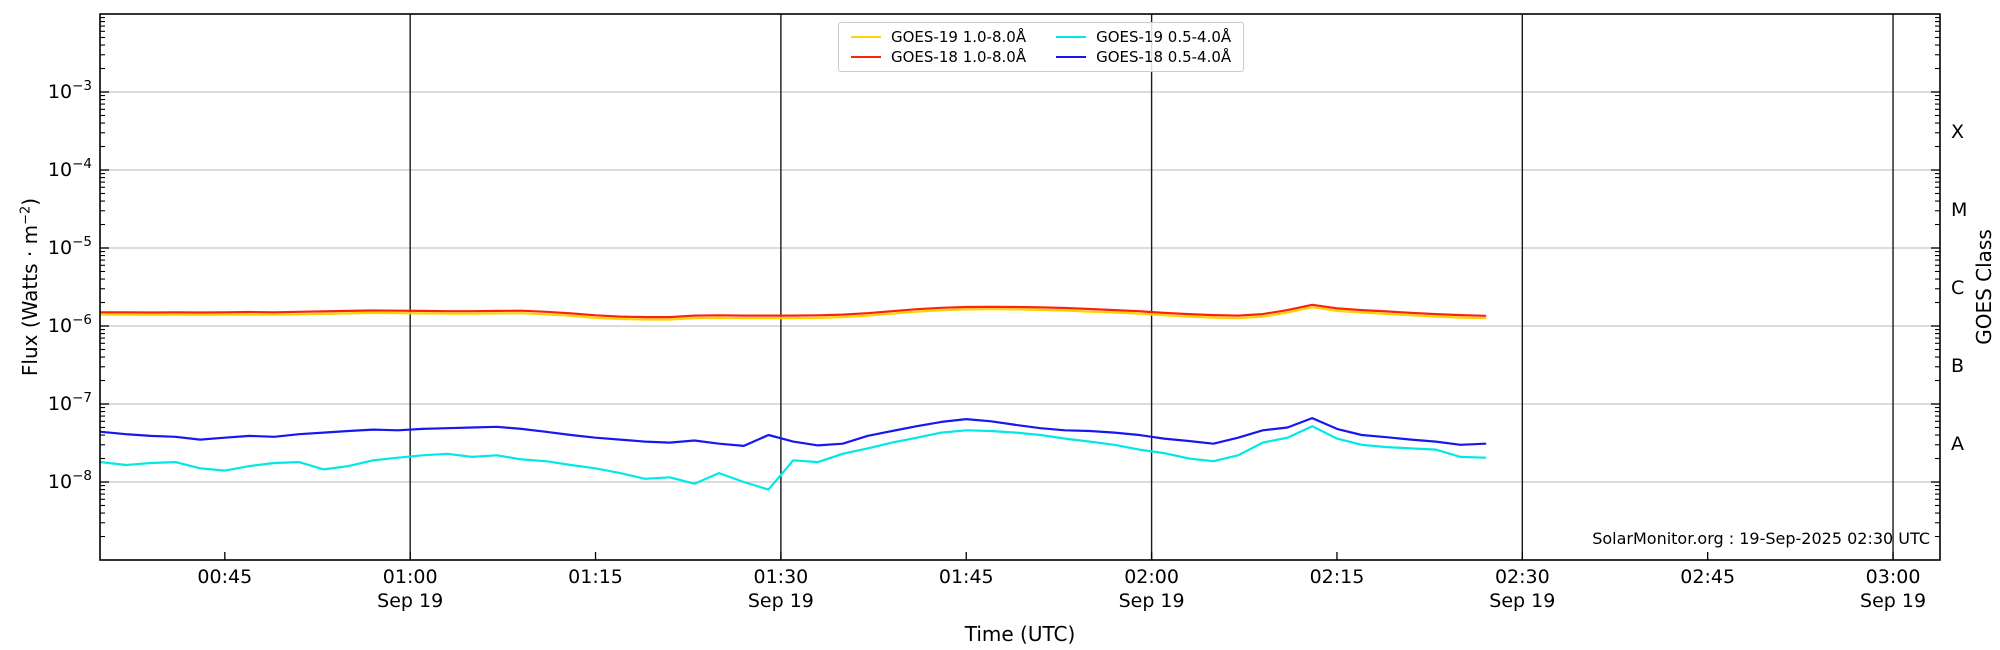 This screenshot has width=2000, height=650. Describe the element at coordinates (1957, 132) in the screenshot. I see `goes-class-label: X` at that location.